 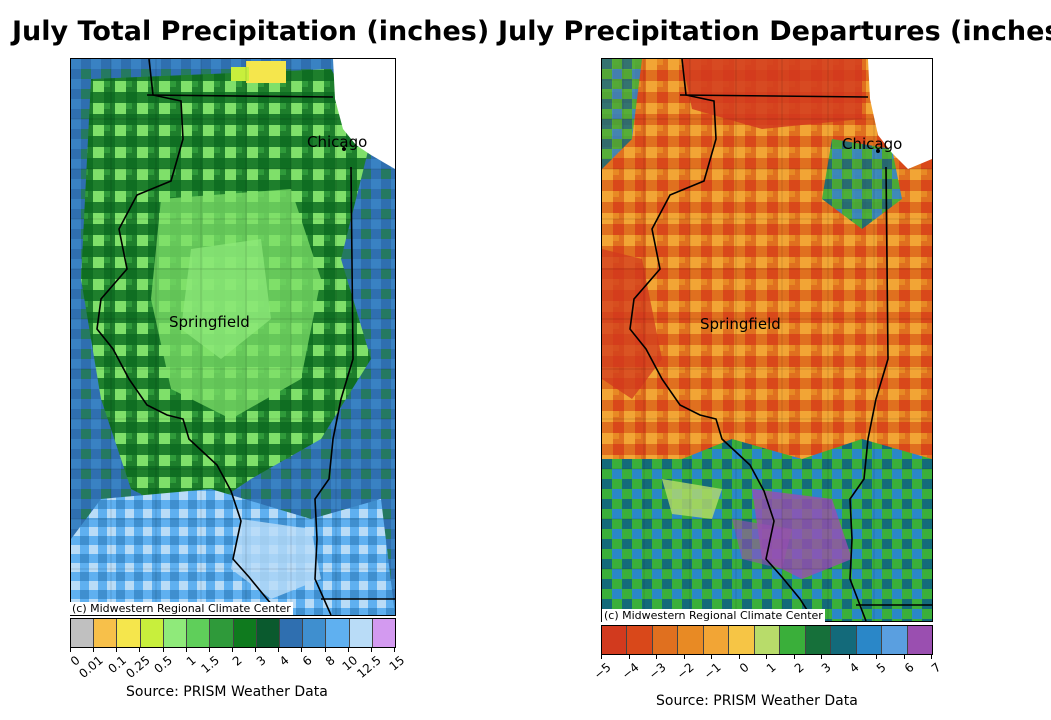 What do you see at coordinates (251, 31) in the screenshot?
I see `left-map-title: July Total Precipitation (inches)` at bounding box center [251, 31].